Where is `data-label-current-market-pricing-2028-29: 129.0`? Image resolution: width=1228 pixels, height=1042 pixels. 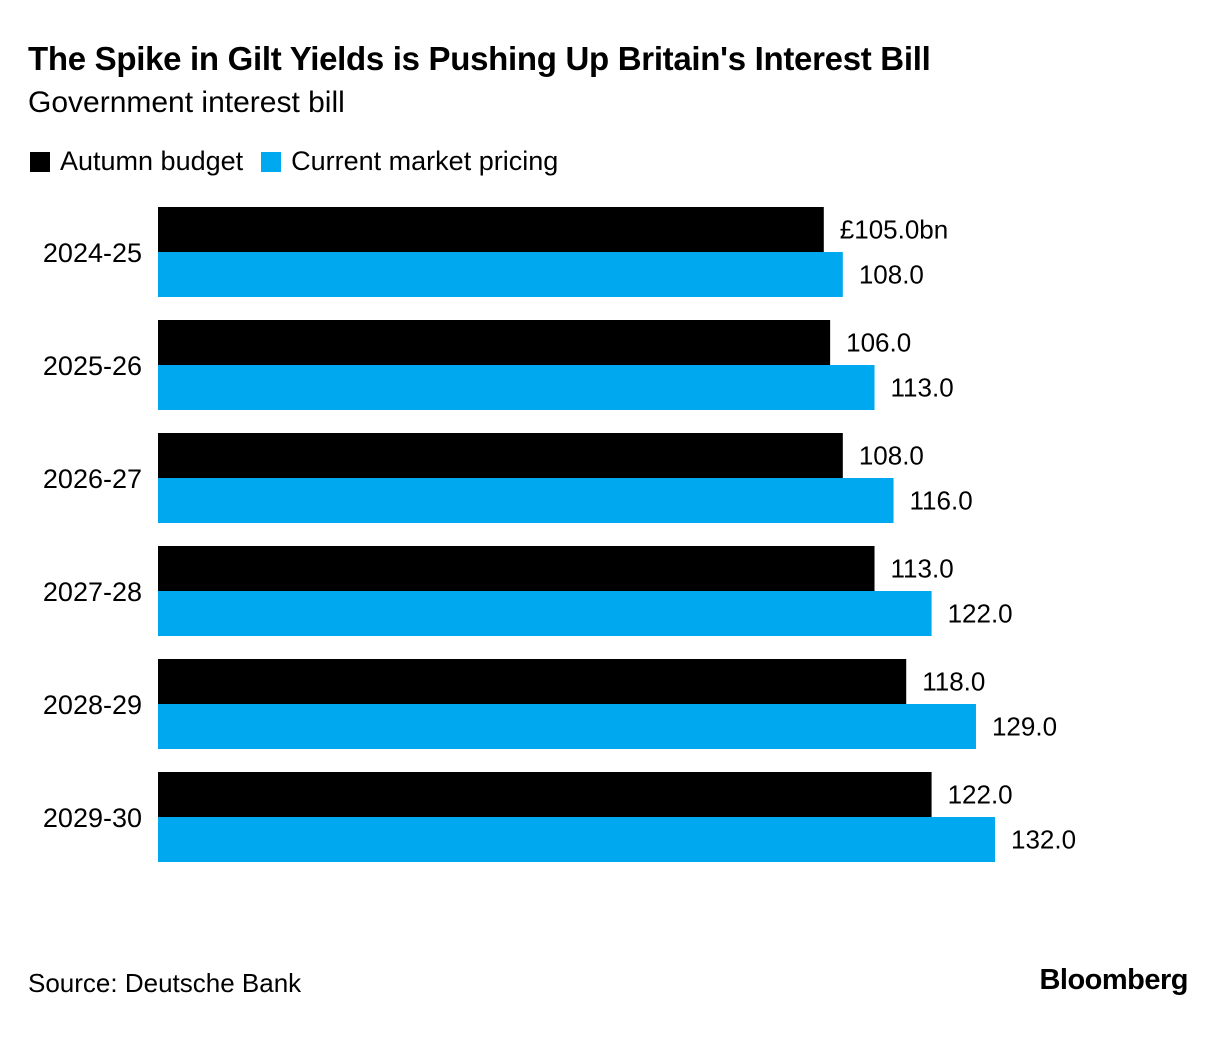
data-label-current-market-pricing-2028-29: 129.0 is located at coordinates (1024, 727).